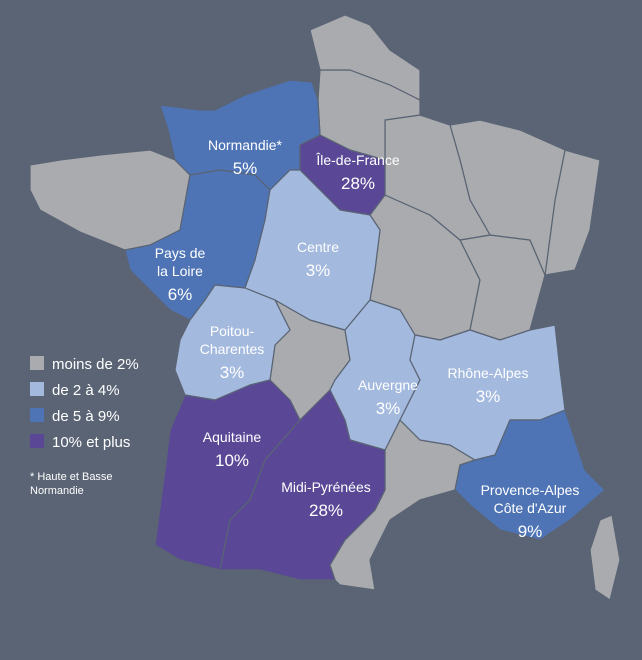 The height and width of the screenshot is (660, 642). What do you see at coordinates (325, 487) in the screenshot?
I see `region-name: Midi-Pyrénées` at bounding box center [325, 487].